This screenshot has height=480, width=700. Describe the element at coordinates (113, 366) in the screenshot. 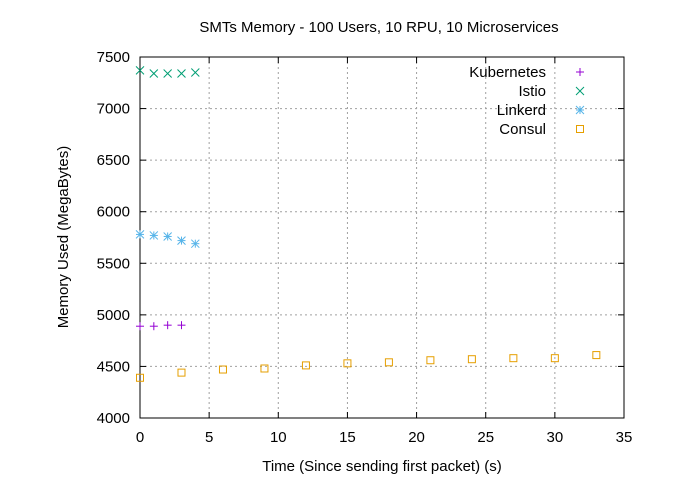

I see `y-tick-label: 4500` at that location.